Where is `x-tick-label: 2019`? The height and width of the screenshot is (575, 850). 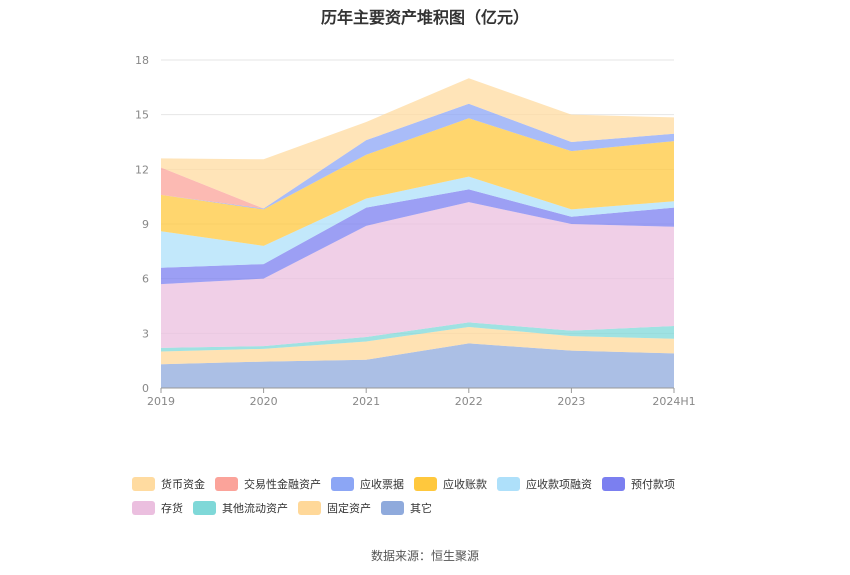 x-tick-label: 2019 is located at coordinates (161, 401).